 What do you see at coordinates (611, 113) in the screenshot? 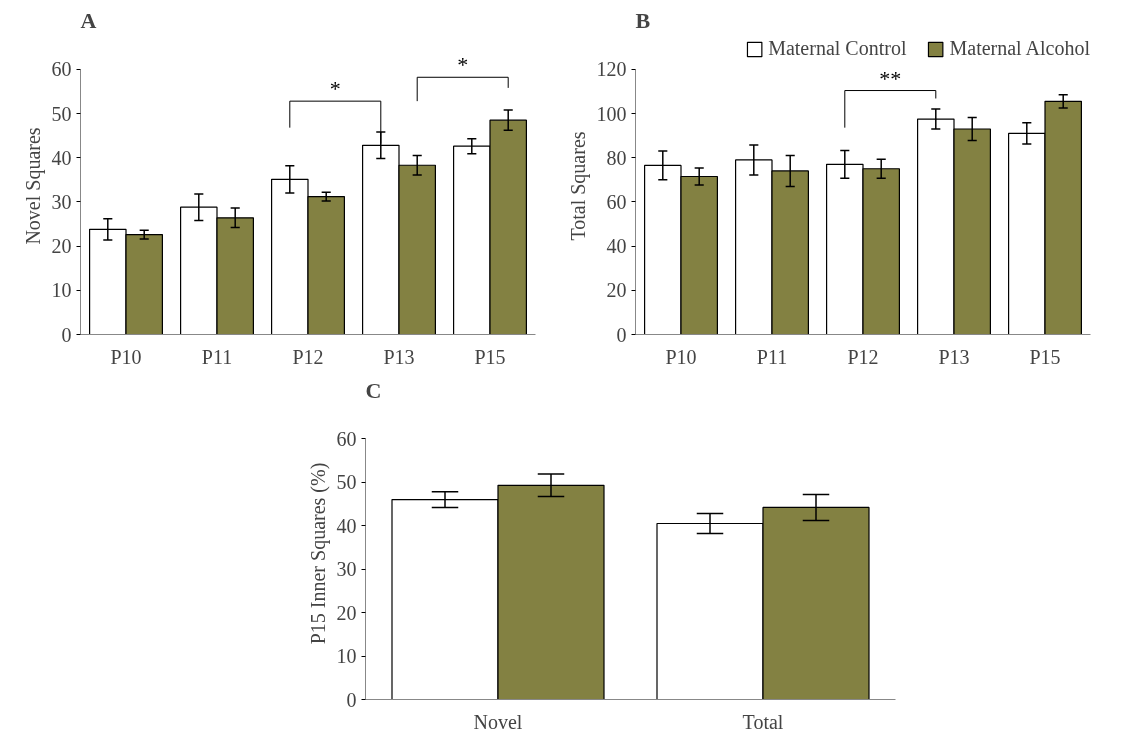
I see `y-tick-label: 100` at bounding box center [611, 113].